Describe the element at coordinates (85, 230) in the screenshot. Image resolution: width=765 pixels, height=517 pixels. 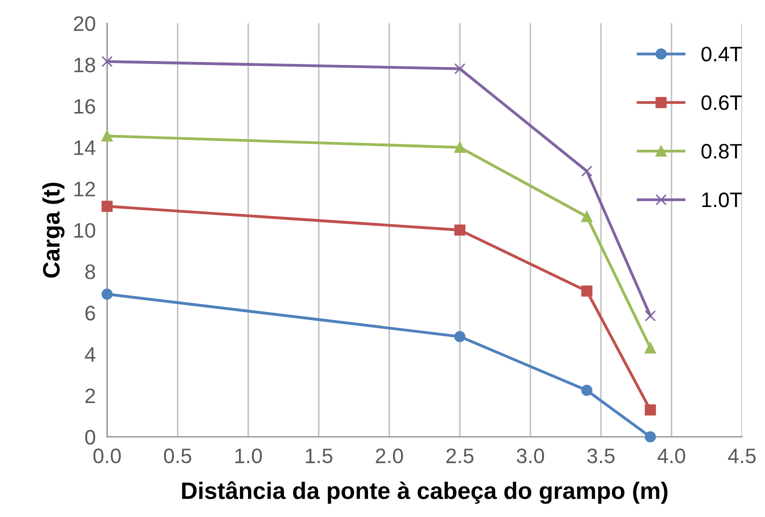
I see `y-tick-label: 10` at that location.